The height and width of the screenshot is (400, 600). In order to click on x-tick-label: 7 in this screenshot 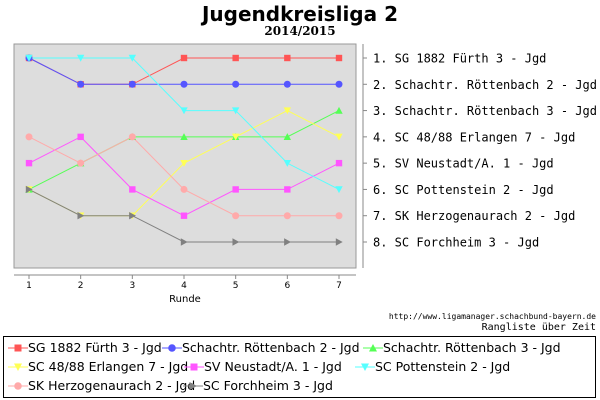, I will do `click(339, 286)`.